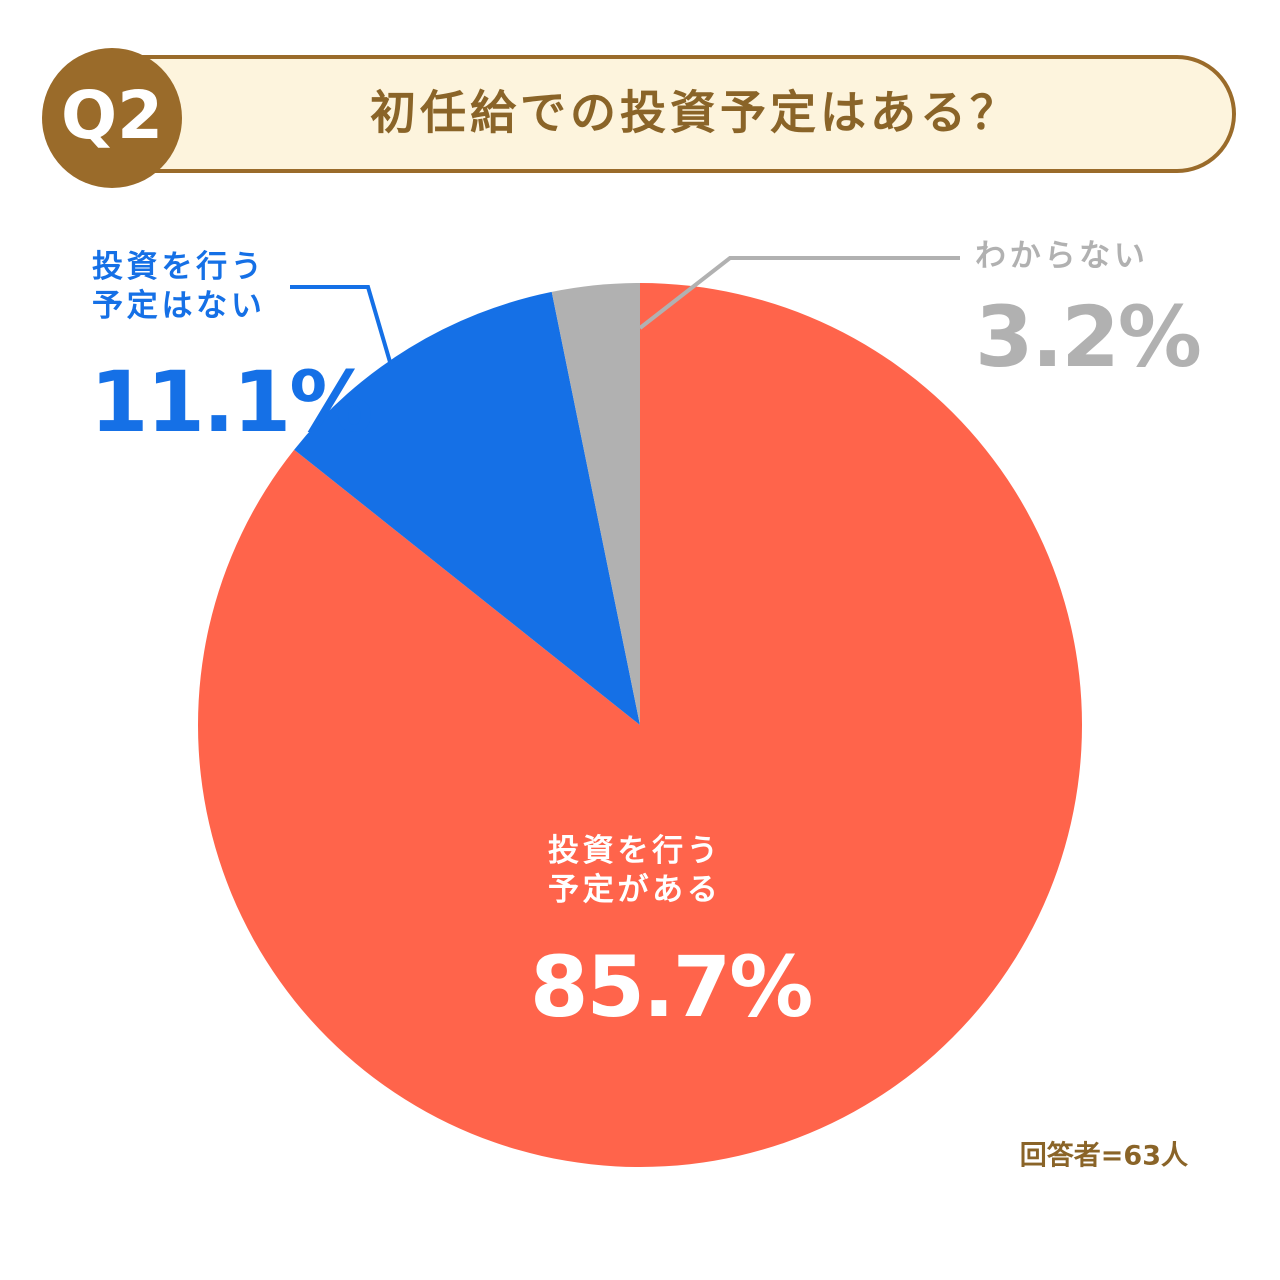  What do you see at coordinates (231, 402) in the screenshot?
I see `value-label: 11.1%` at bounding box center [231, 402].